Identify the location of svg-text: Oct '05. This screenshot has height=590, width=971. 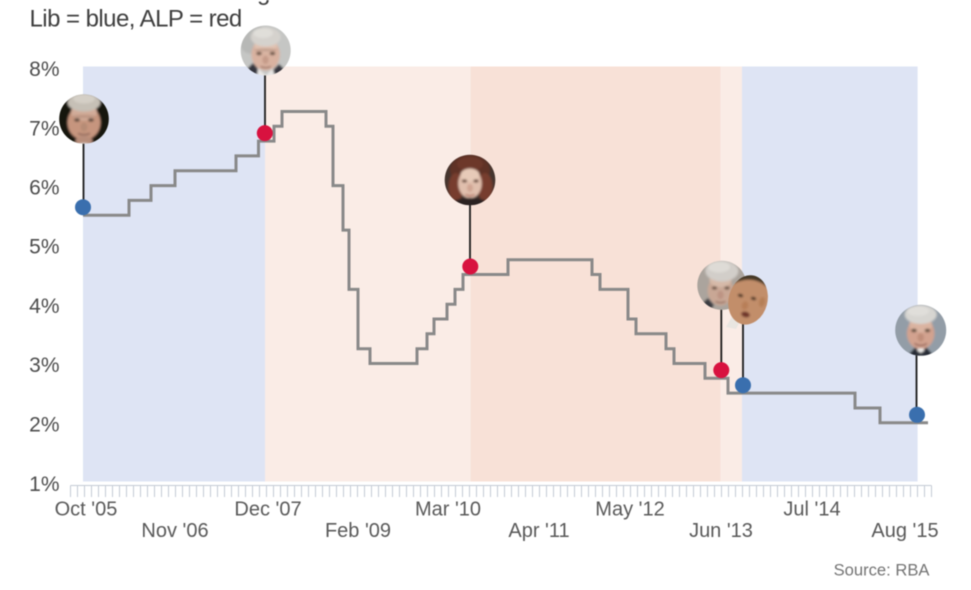
(86, 510).